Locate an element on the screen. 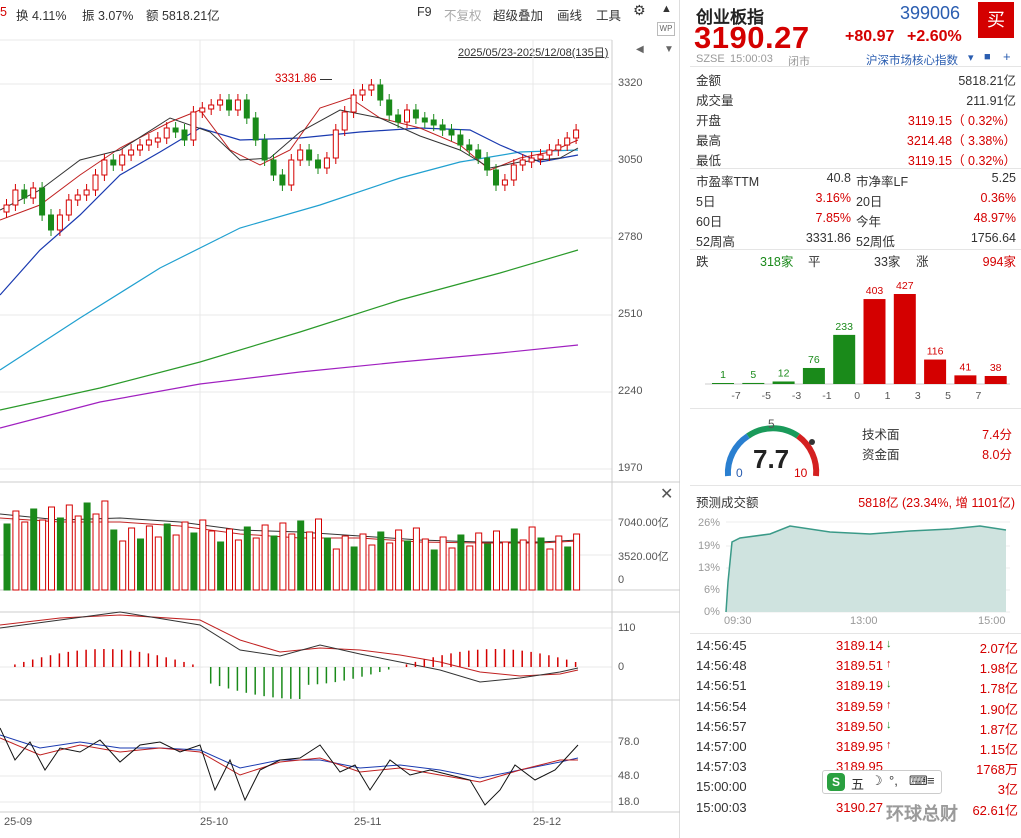 The image size is (1021, 838). trade-row: 14:57:00 3189.95 ↑ 1.15亿 is located at coordinates (857, 749).